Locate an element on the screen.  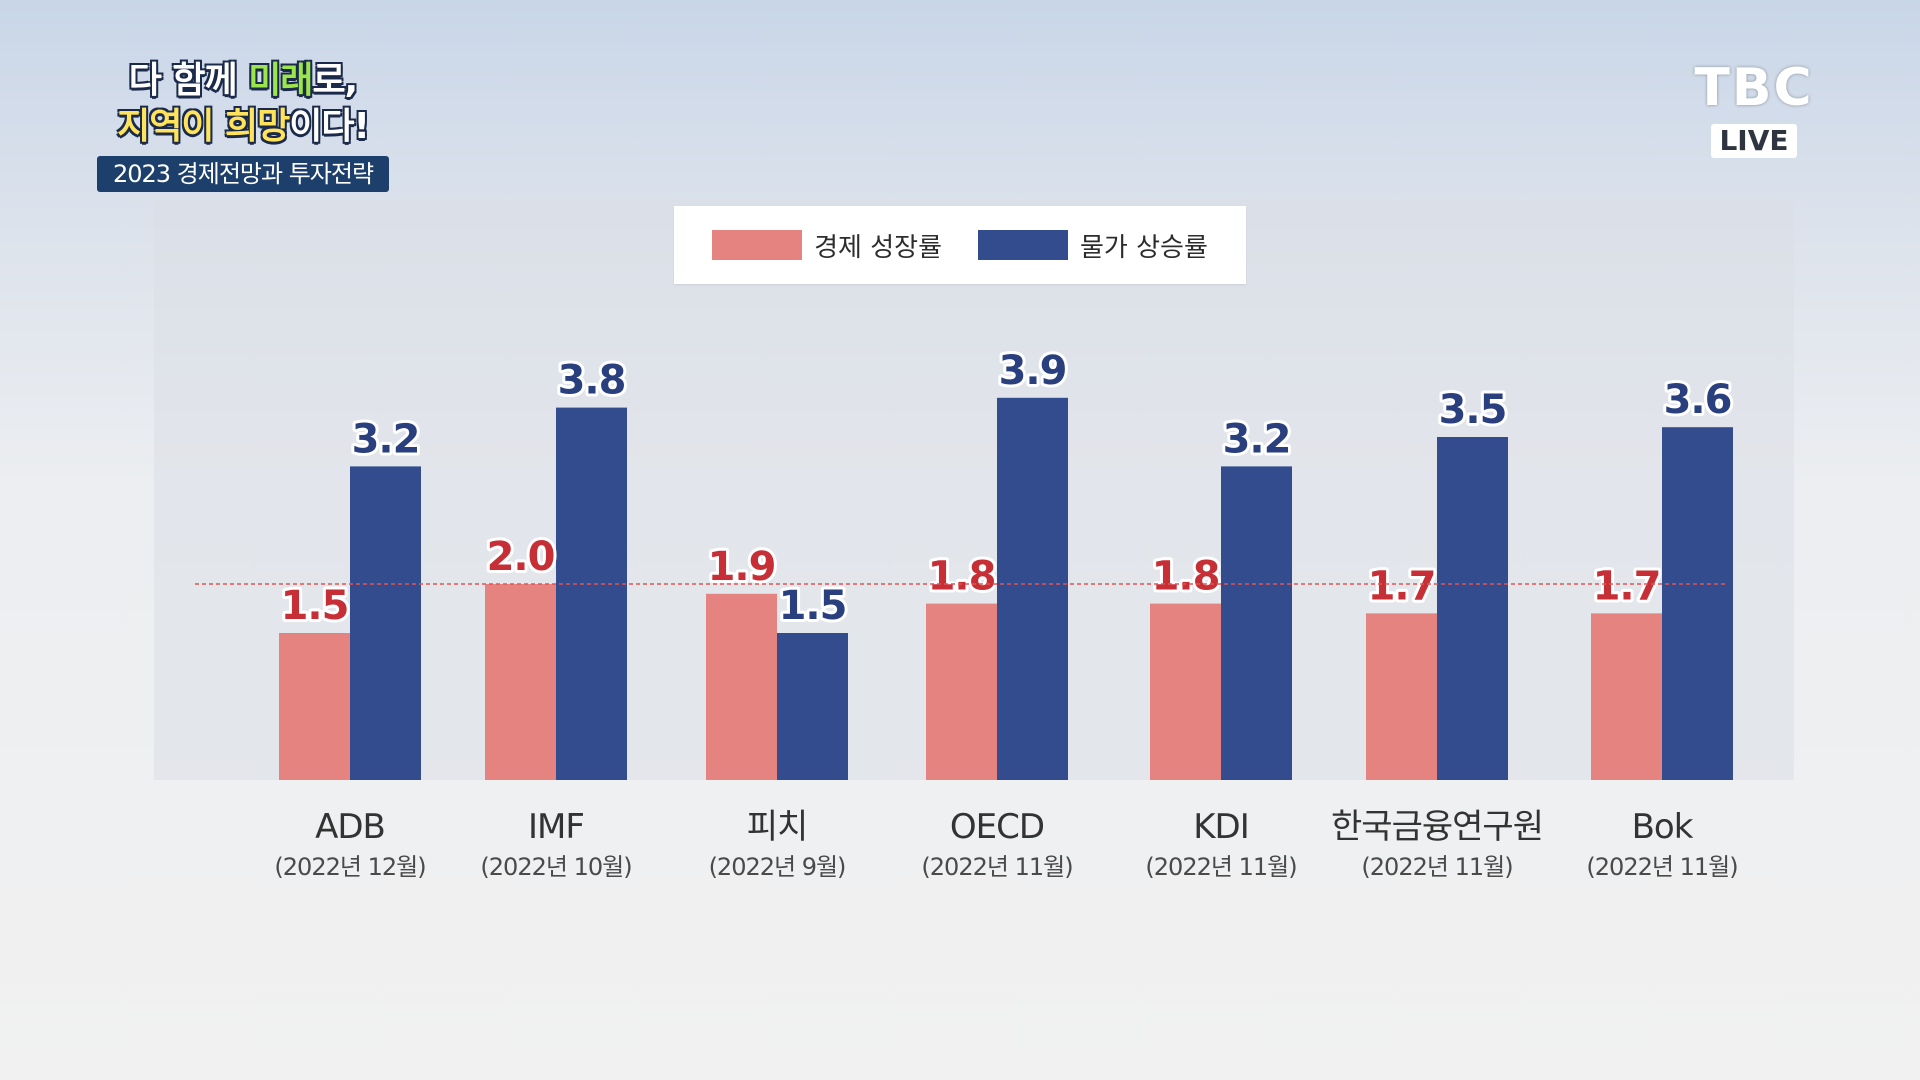
value-label-growth-1: 2.0 is located at coordinates (521, 557).